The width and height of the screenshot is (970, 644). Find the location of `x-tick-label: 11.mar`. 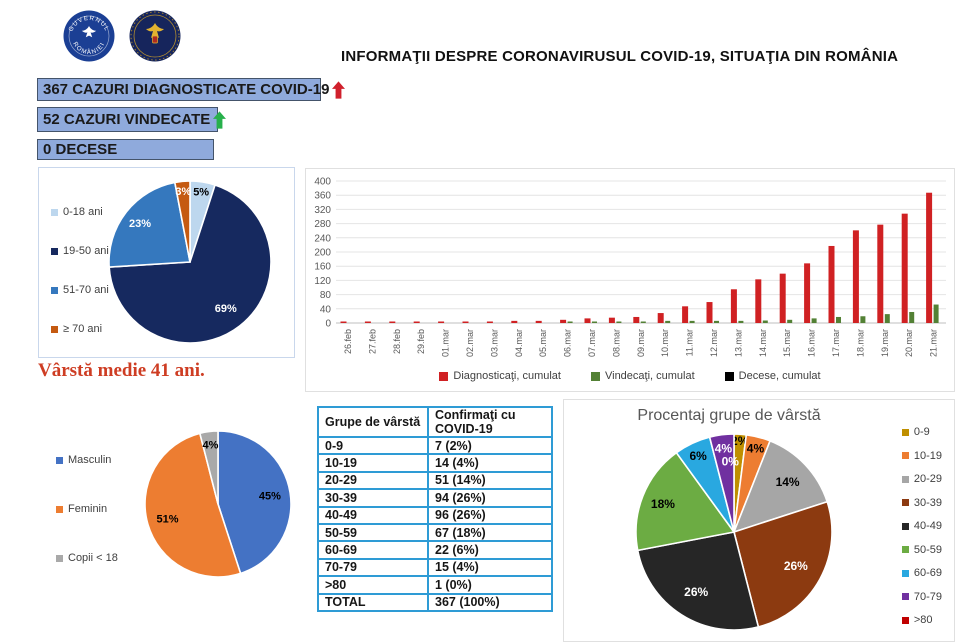

x-tick-label: 11.mar is located at coordinates (690, 342).